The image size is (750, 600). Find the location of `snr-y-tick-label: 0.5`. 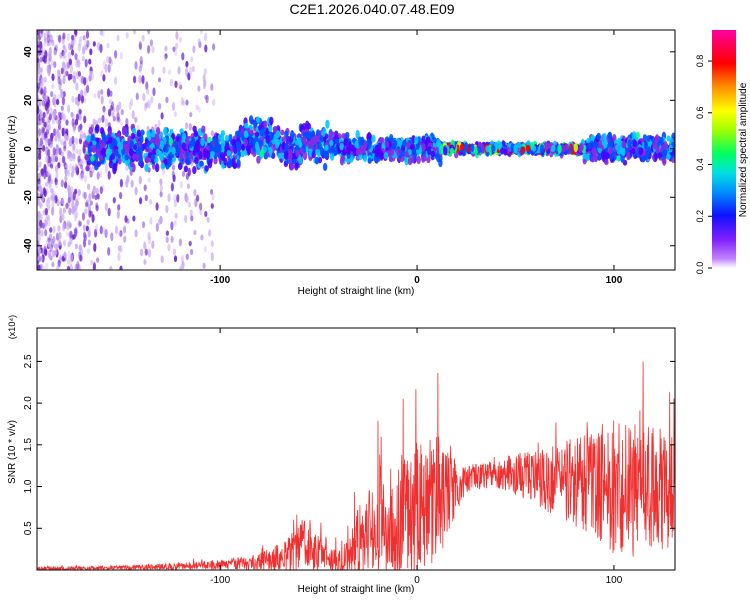

snr-y-tick-label: 0.5 is located at coordinates (28, 528).